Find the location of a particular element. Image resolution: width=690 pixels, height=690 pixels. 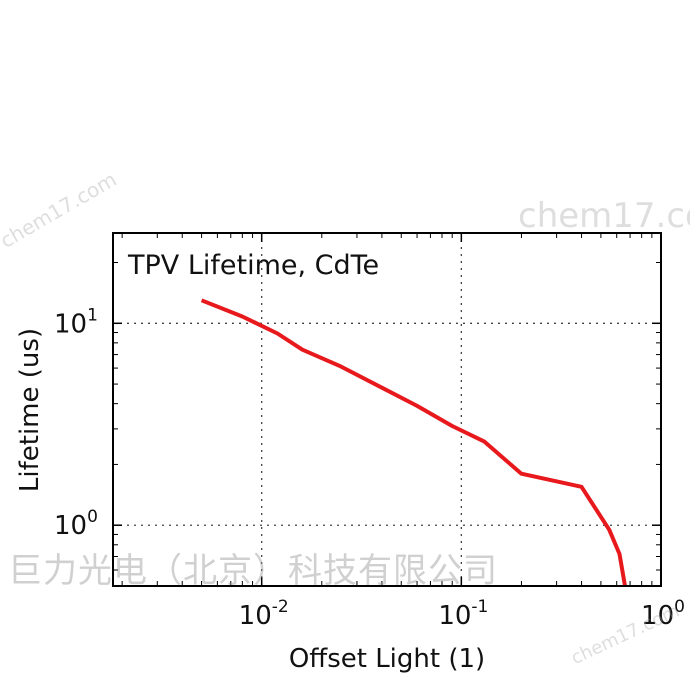

x-tick-label: 10⁻² is located at coordinates (264, 614).